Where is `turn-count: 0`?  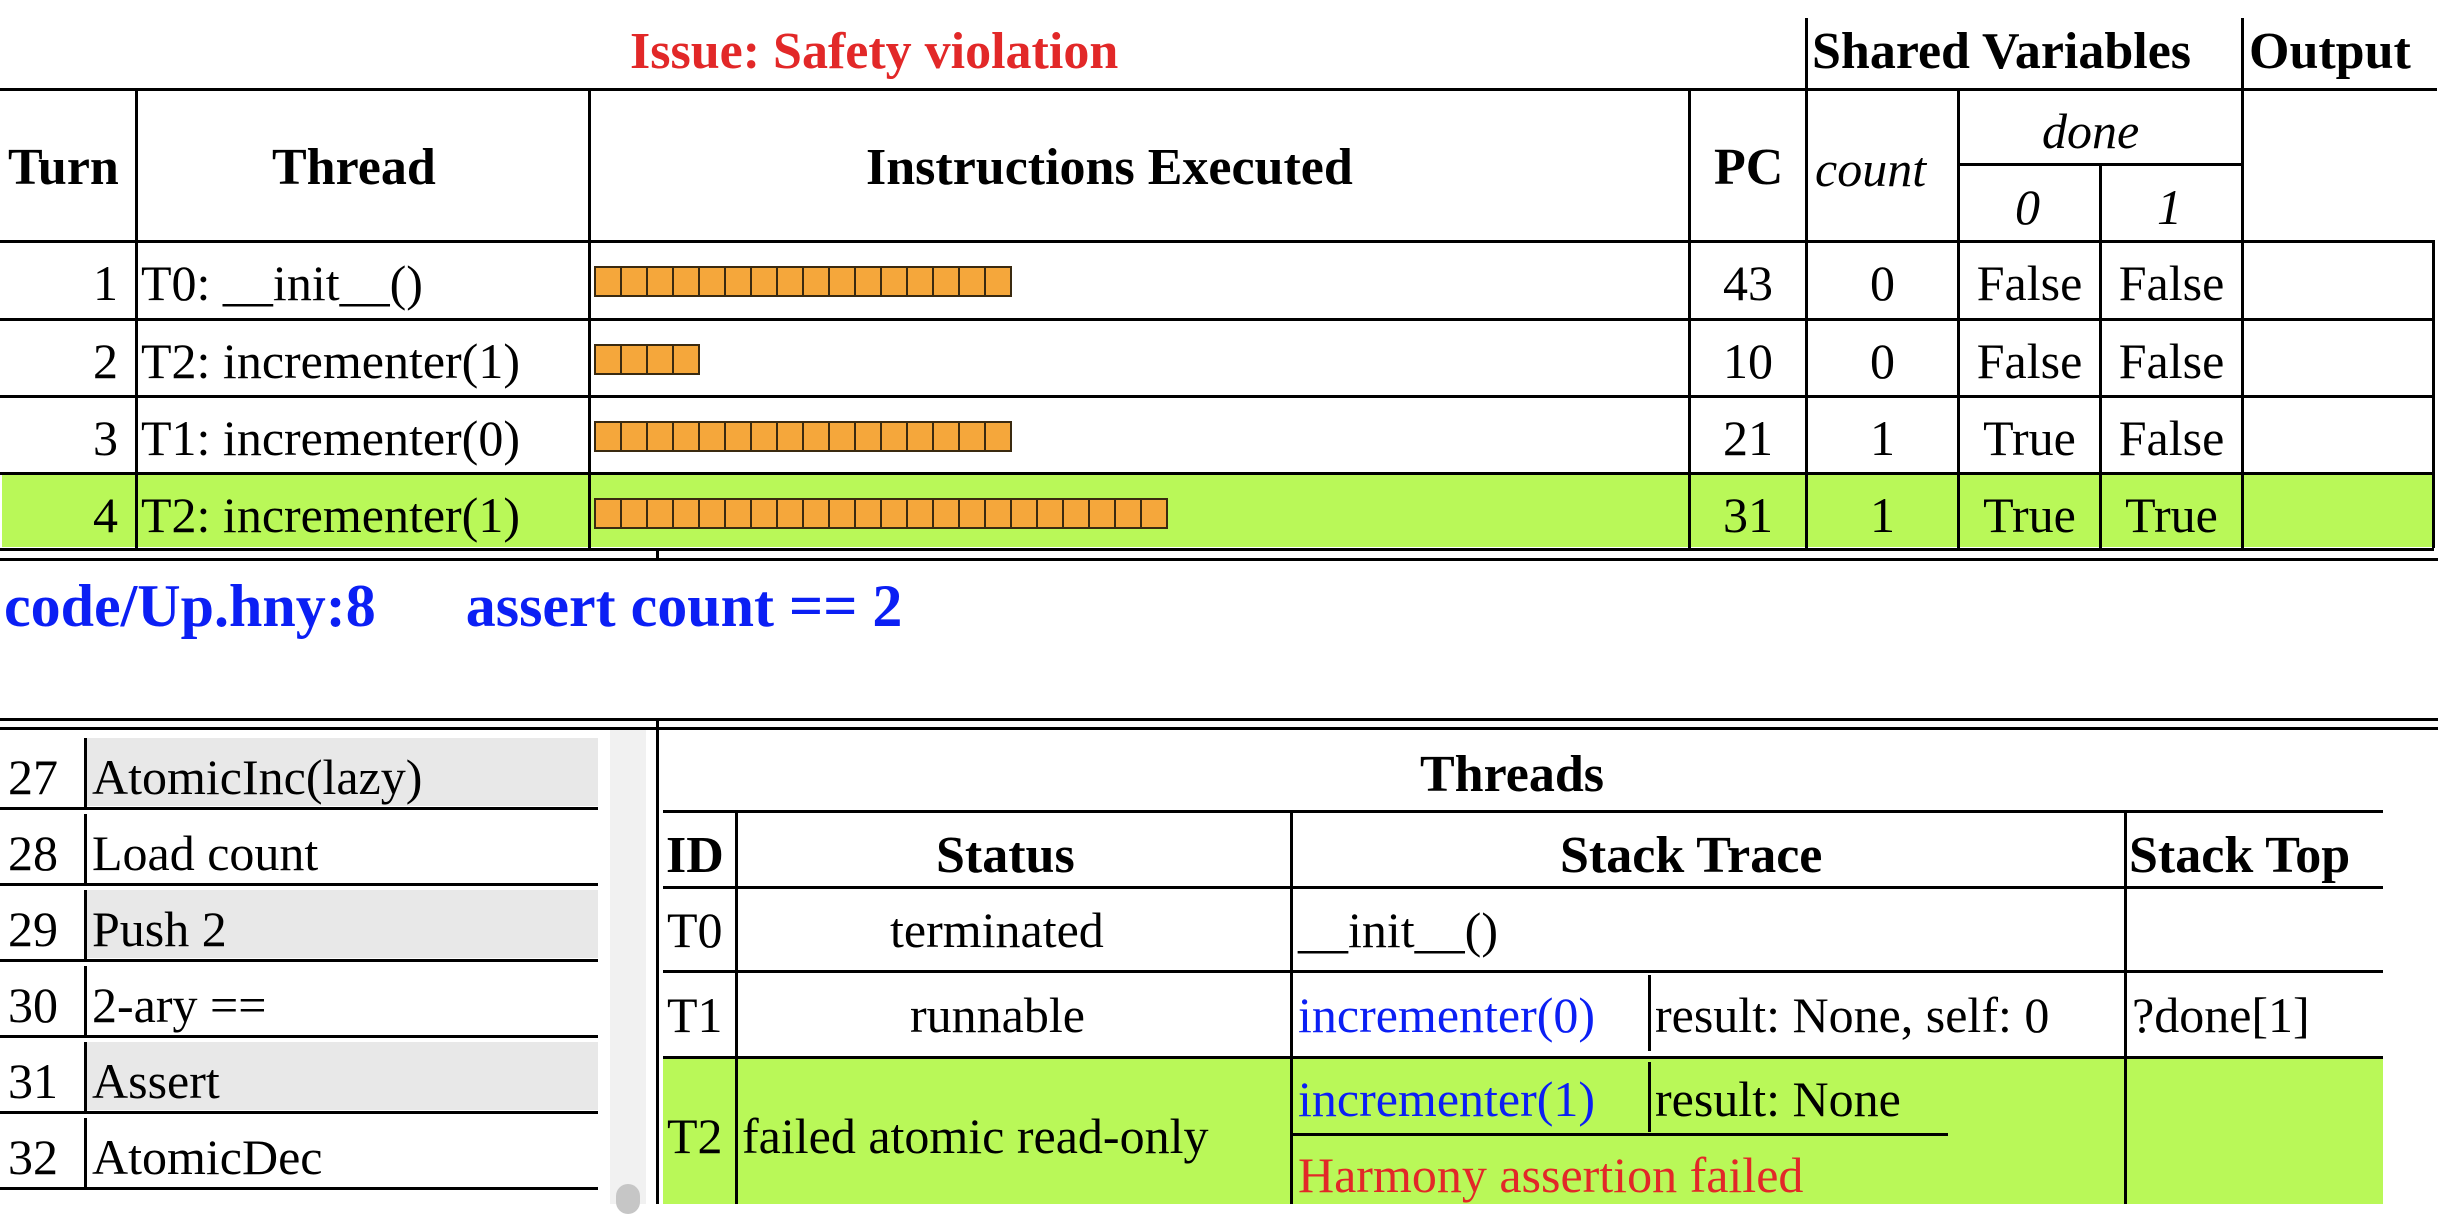
turn-count: 0 is located at coordinates (1882, 283).